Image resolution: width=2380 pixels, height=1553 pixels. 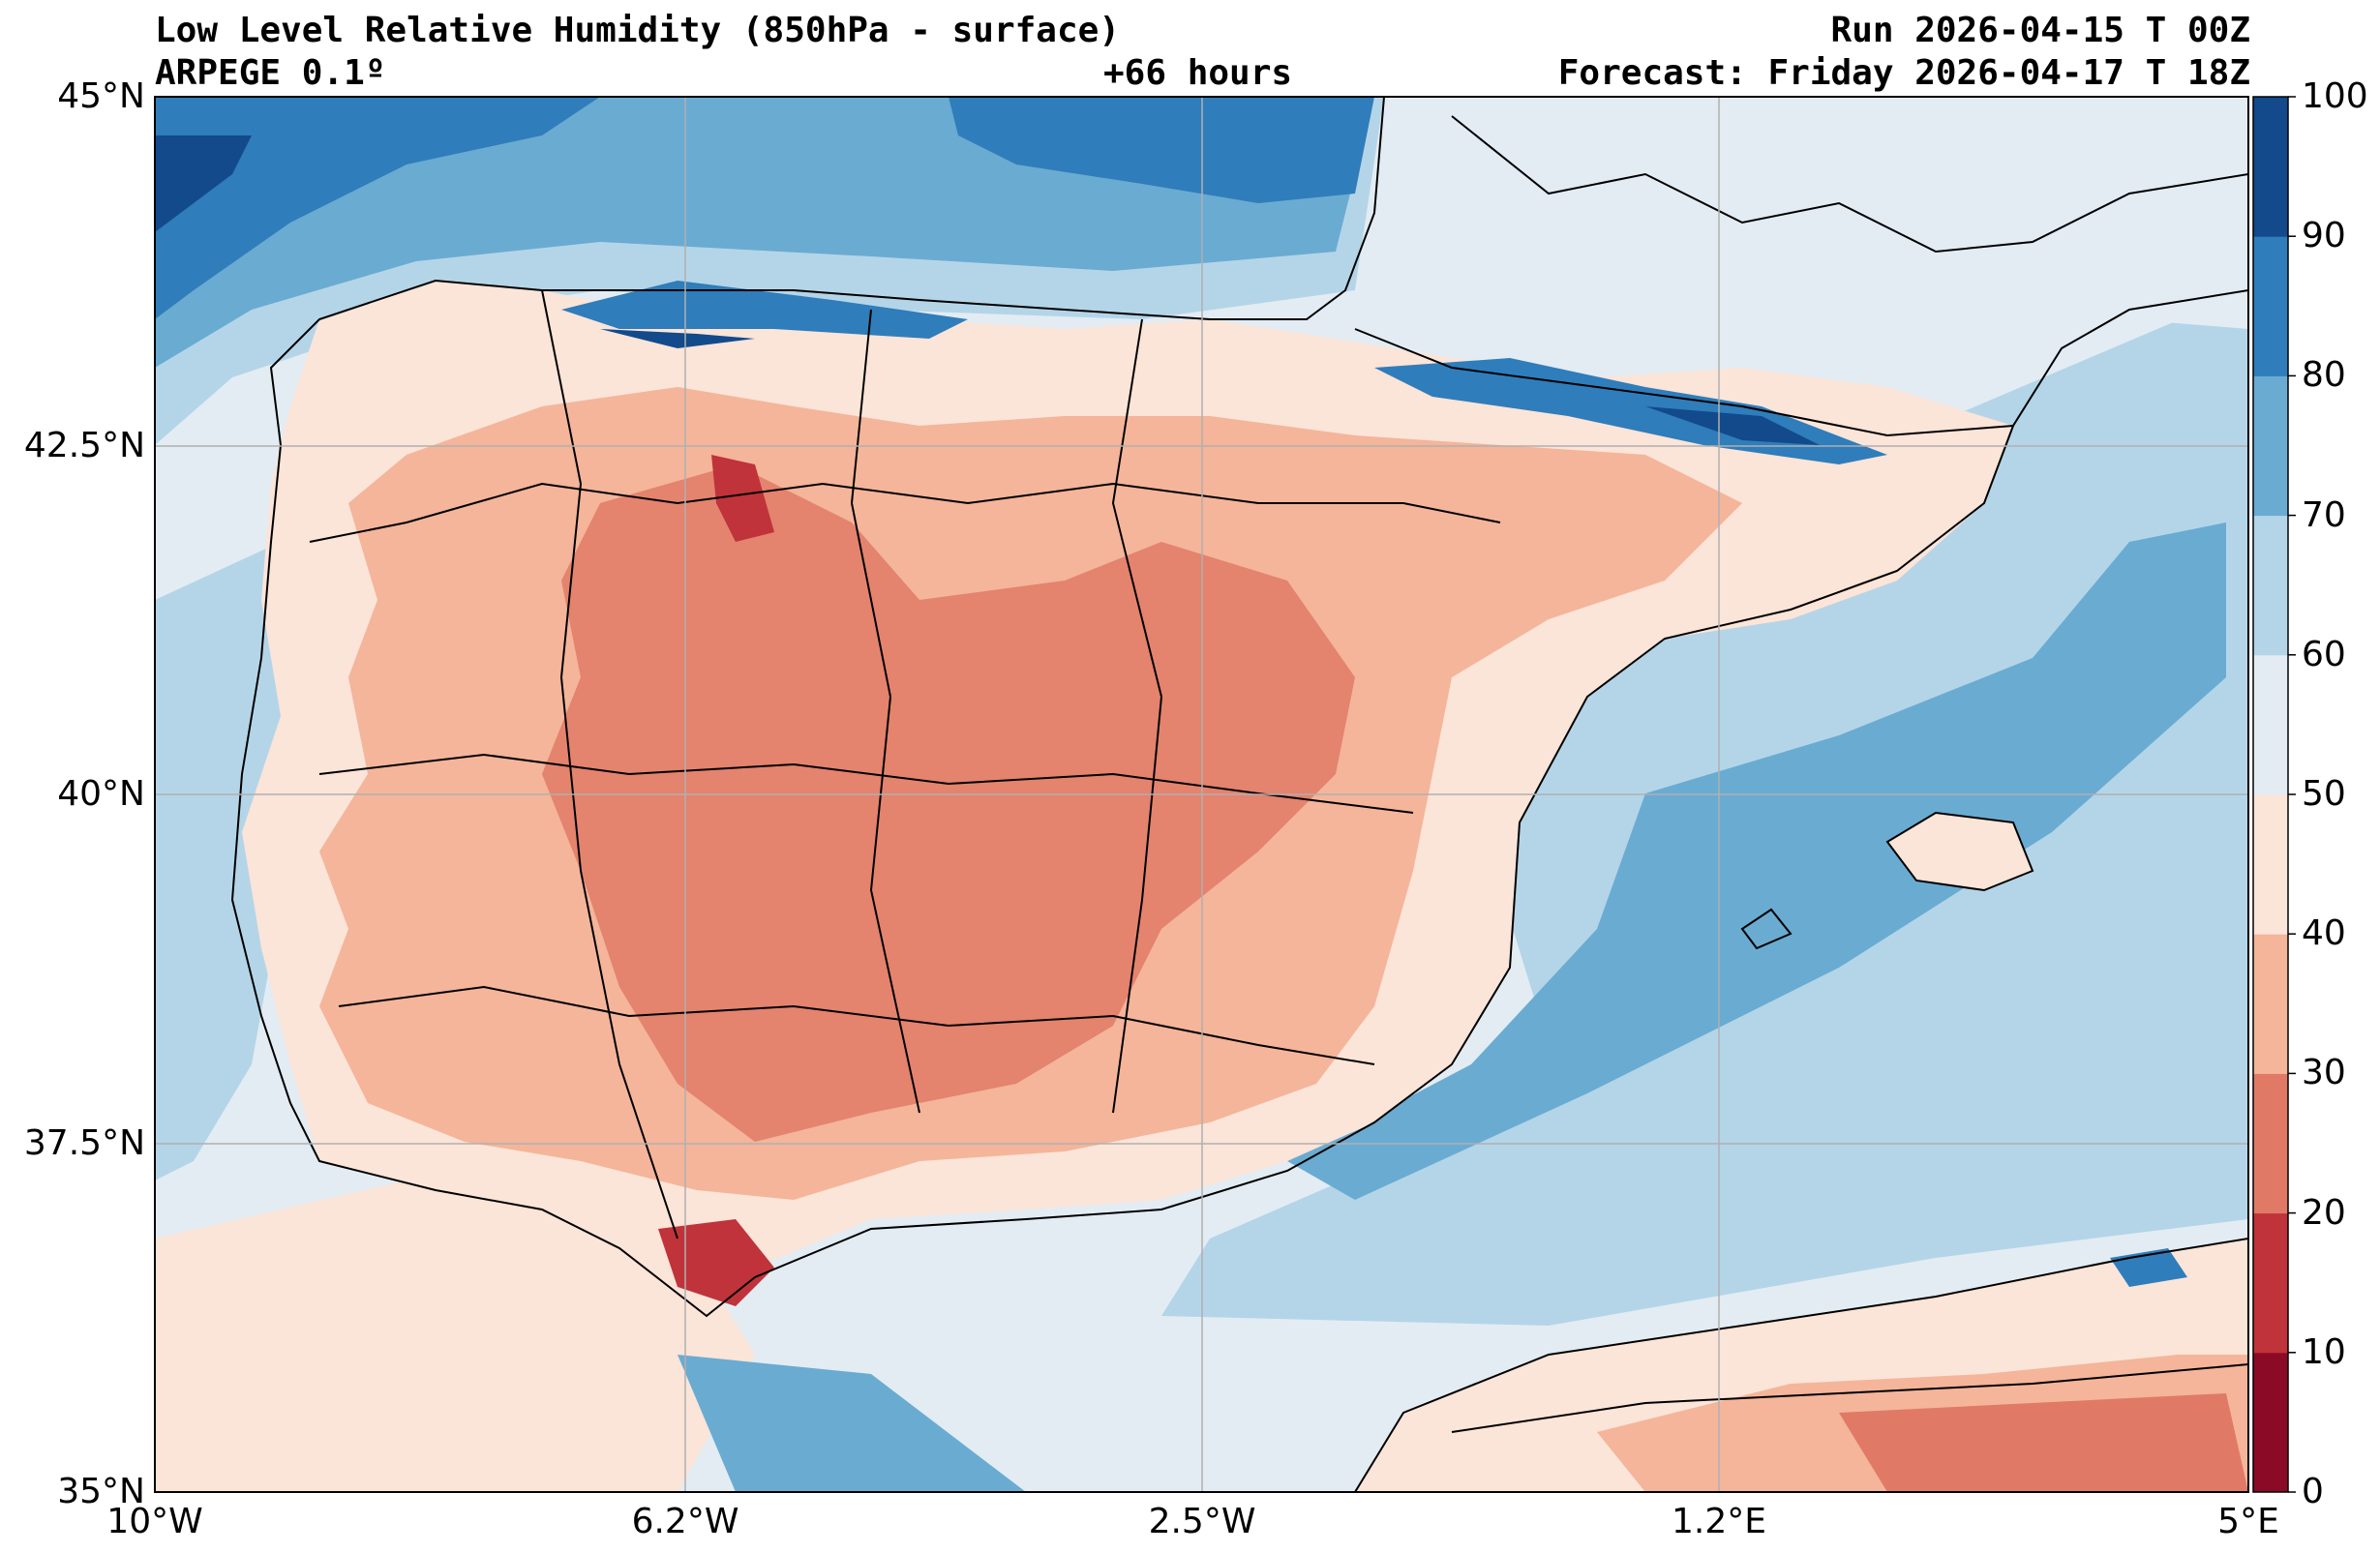 What do you see at coordinates (1732, 425) in the screenshot?
I see `pyrenees-saturated` at bounding box center [1732, 425].